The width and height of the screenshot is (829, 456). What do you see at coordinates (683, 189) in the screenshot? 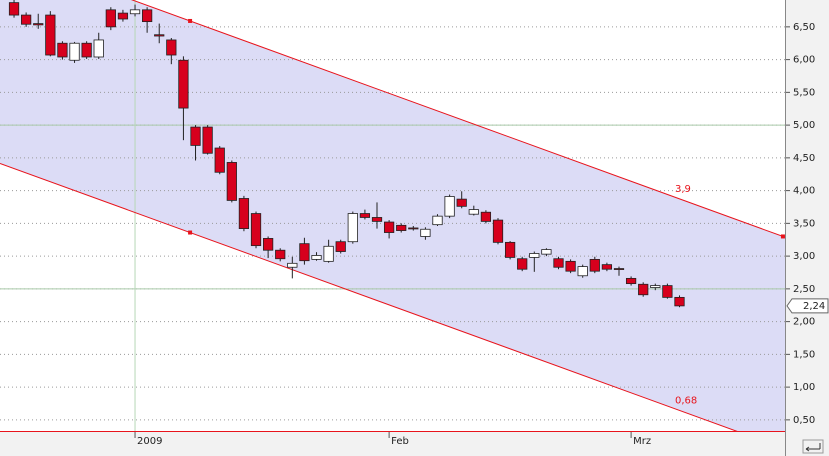
I see `channel-label: 3,9` at bounding box center [683, 189].